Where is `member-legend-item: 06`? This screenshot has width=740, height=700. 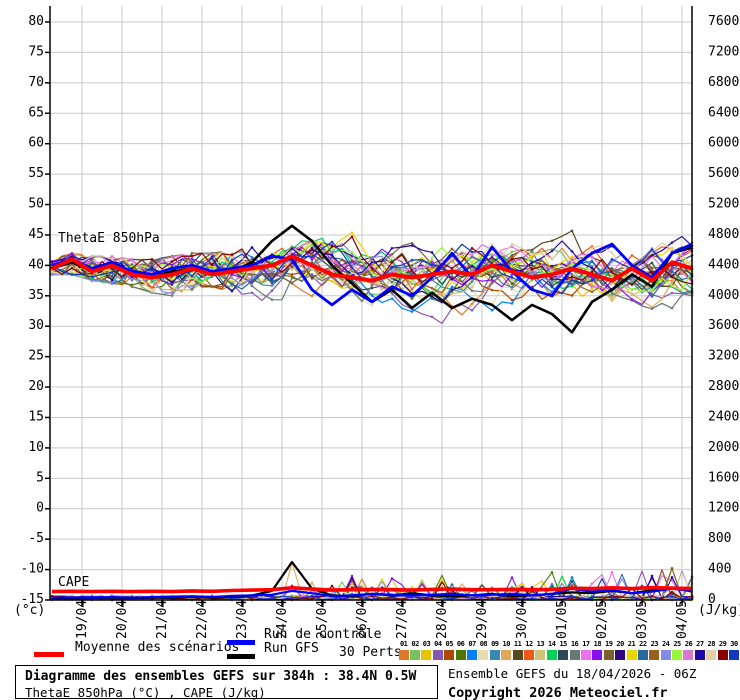 member-legend-item: 06 is located at coordinates (460, 650).